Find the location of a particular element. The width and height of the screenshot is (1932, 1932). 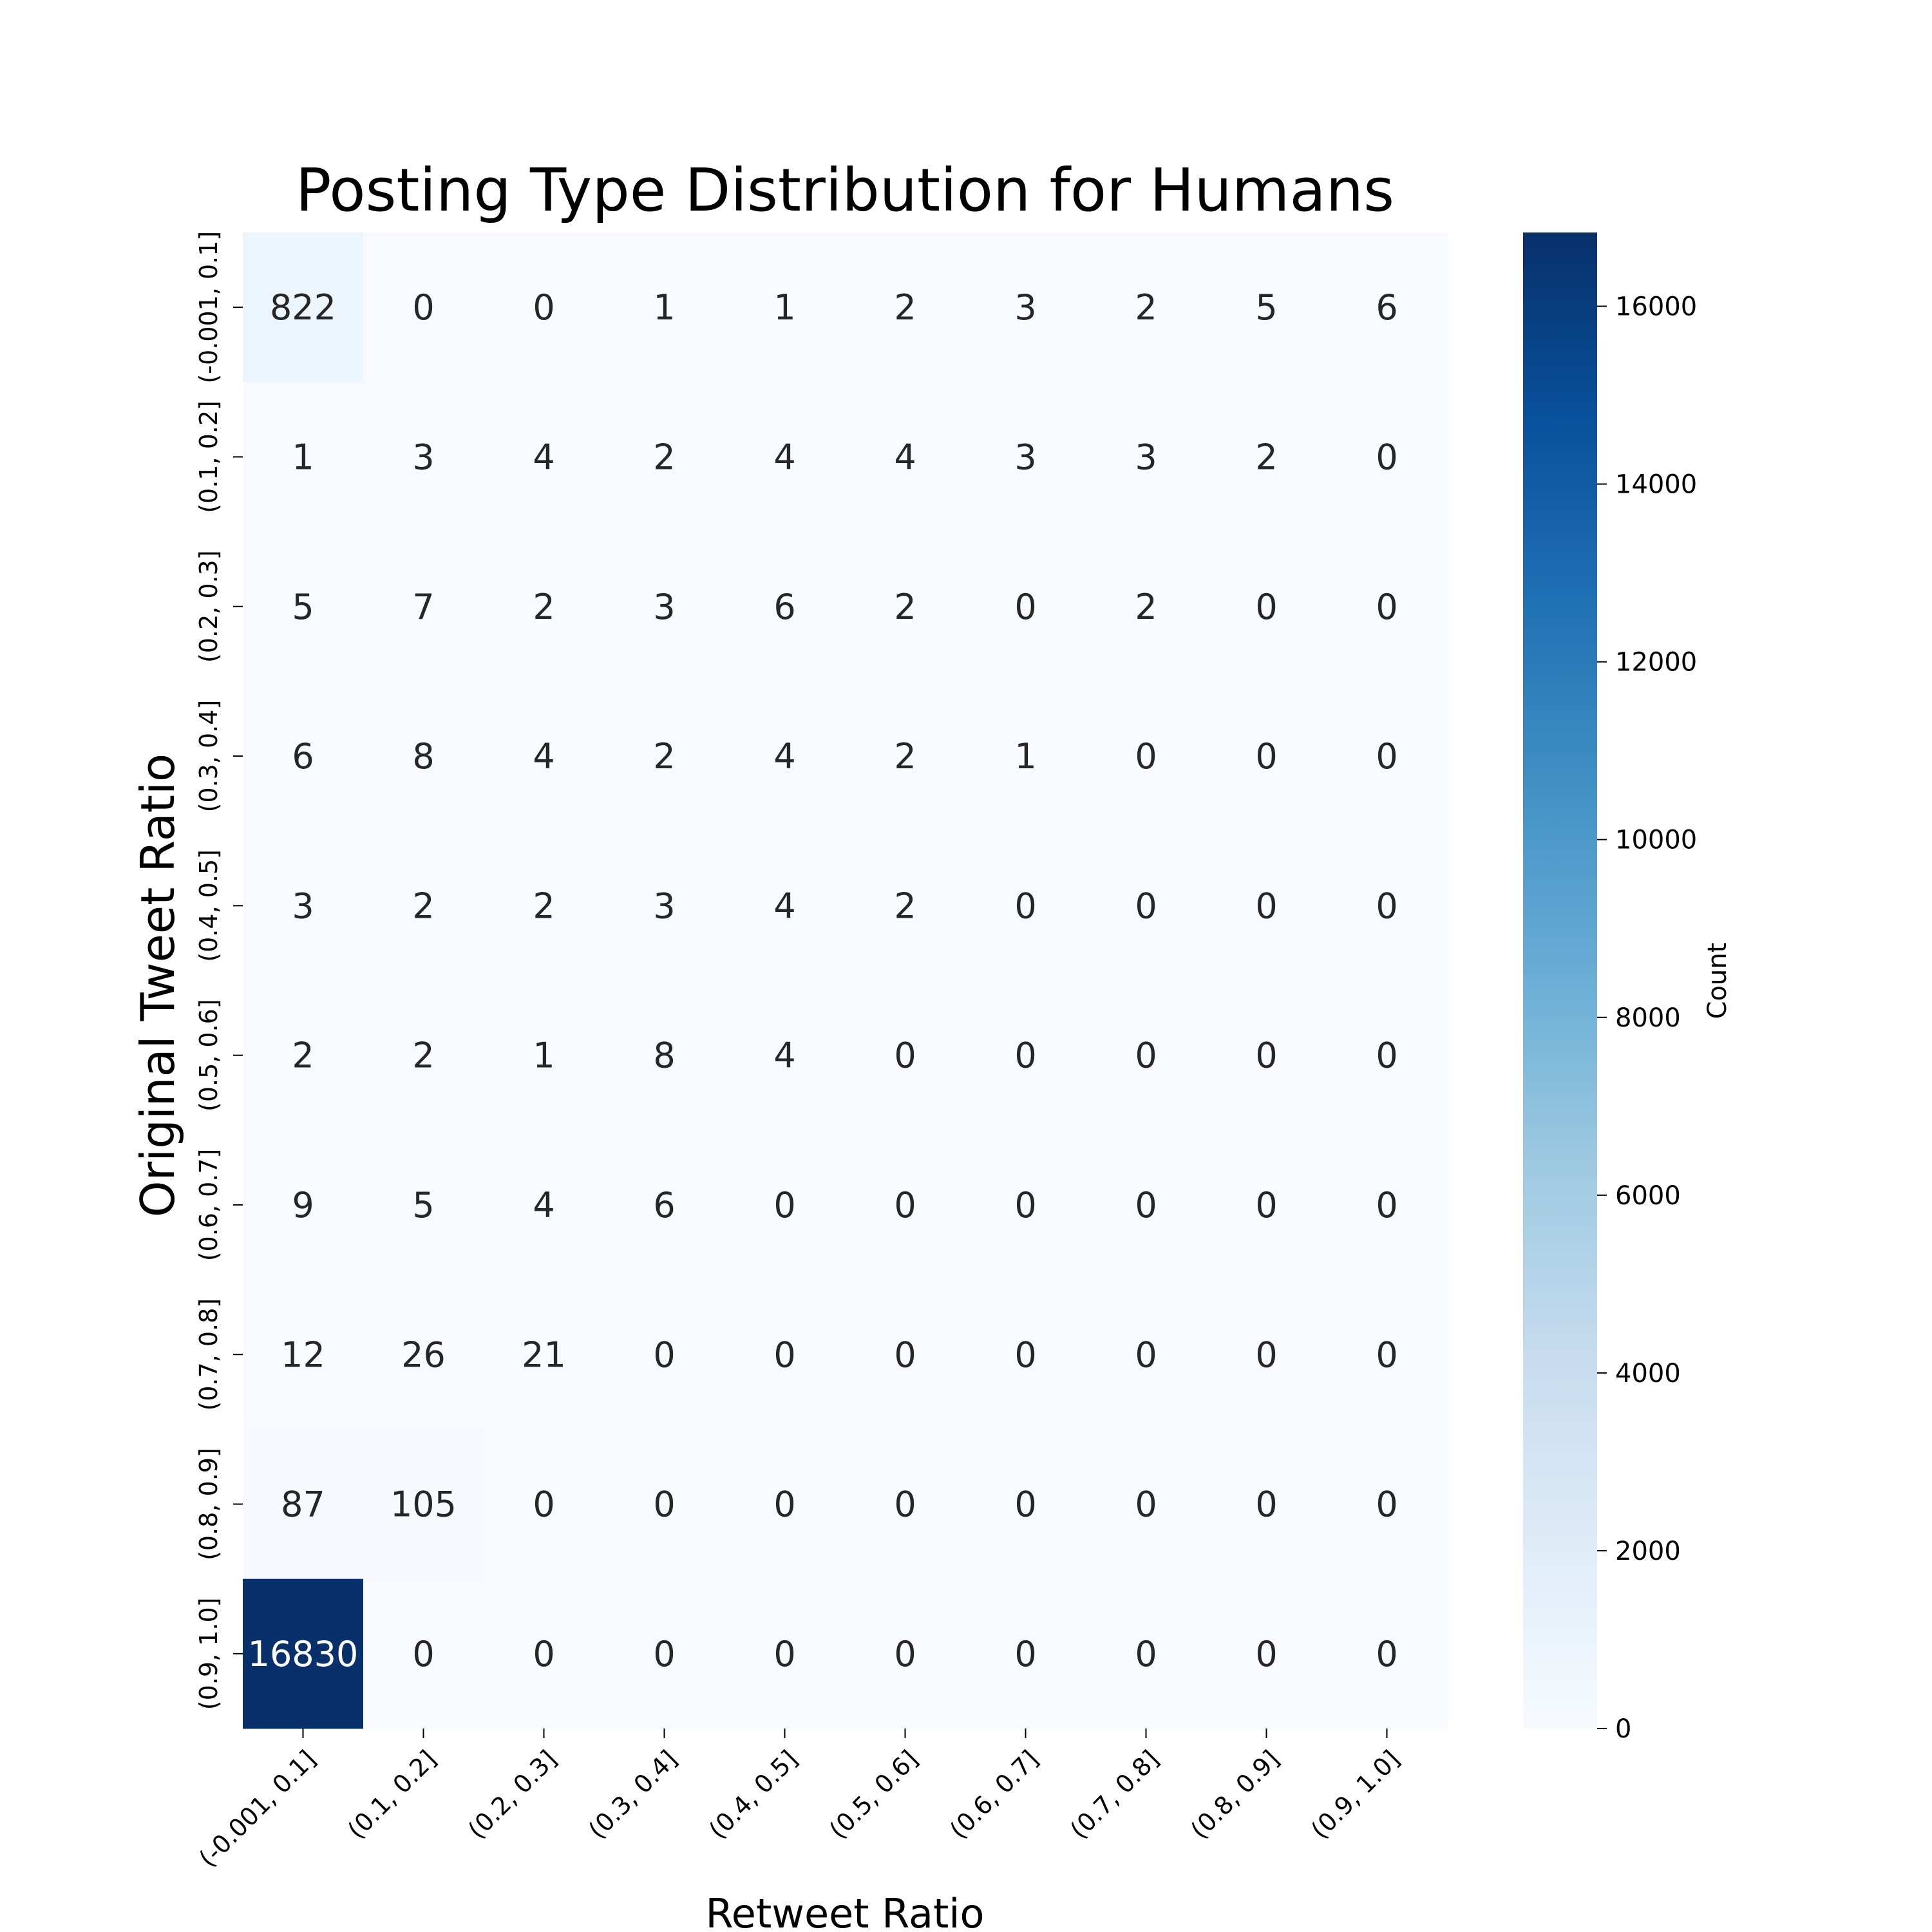

x-tick-label: (0.1, 0.2] is located at coordinates (392, 1795).